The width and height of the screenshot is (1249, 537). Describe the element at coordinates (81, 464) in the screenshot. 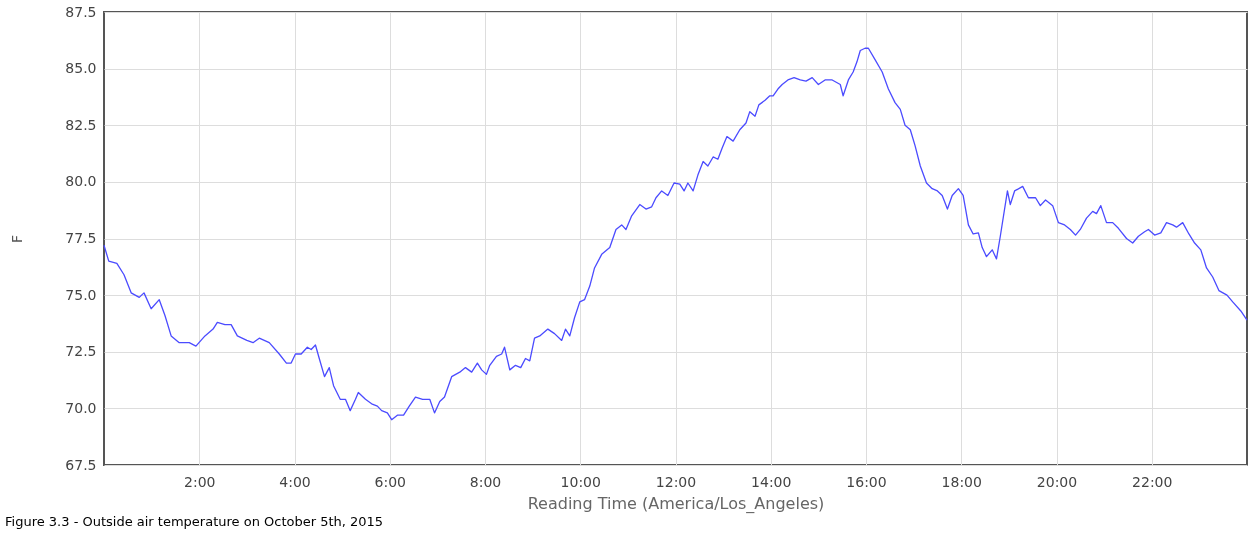

I see `y-tick-label: 67.5` at that location.